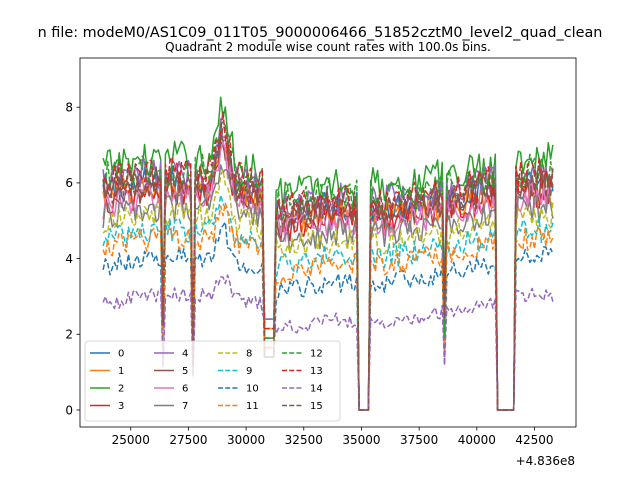 Image resolution: width=640 pixels, height=480 pixels. I want to click on legend-label-13: 13, so click(316, 371).